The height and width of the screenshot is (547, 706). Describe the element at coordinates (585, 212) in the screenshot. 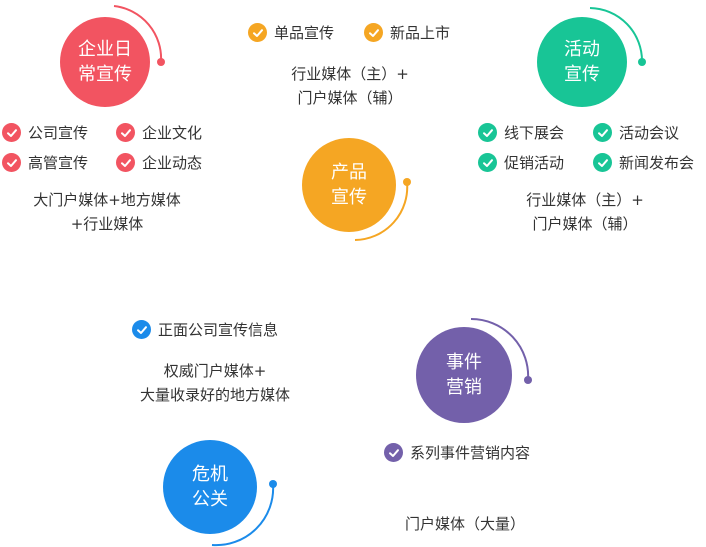

I see `activity-media-desc: 行业媒体（主）+ 门户媒体（辅）` at that location.